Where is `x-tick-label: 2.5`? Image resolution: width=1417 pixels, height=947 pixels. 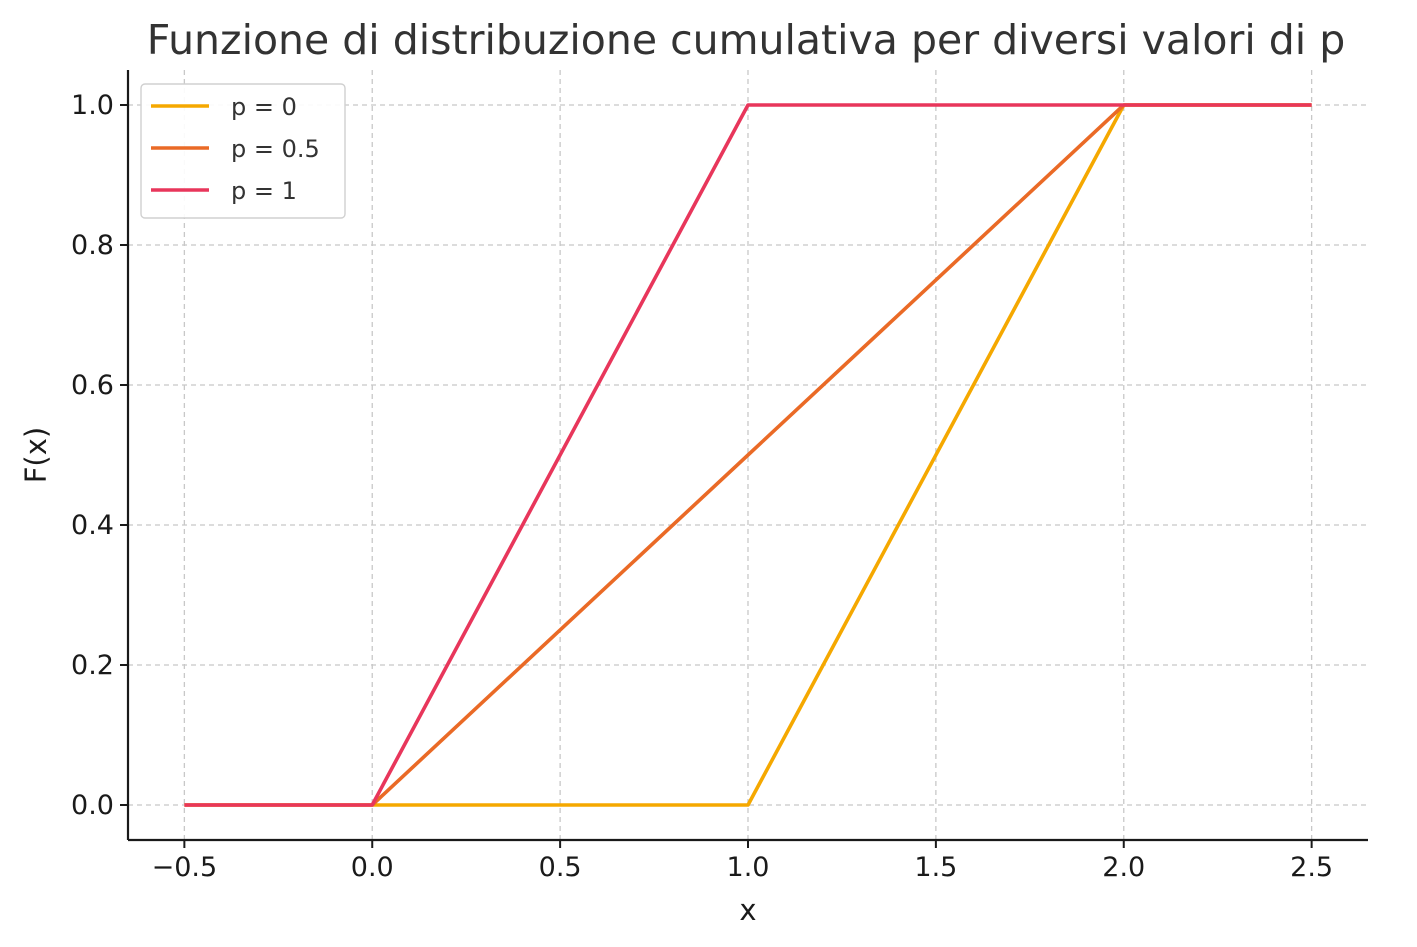 x-tick-label: 2.5 is located at coordinates (1311, 867).